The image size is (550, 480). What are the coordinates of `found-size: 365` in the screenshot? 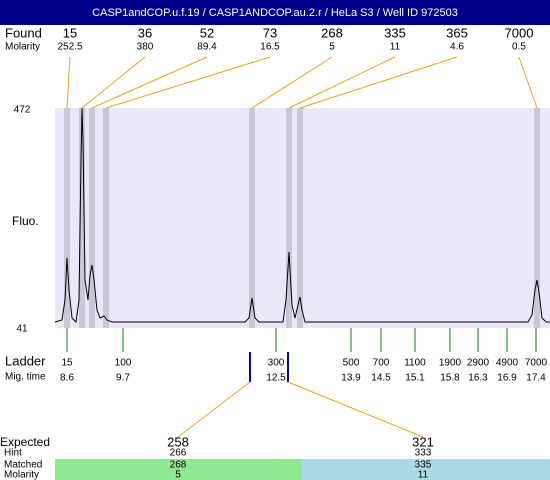 It's located at (457, 32).